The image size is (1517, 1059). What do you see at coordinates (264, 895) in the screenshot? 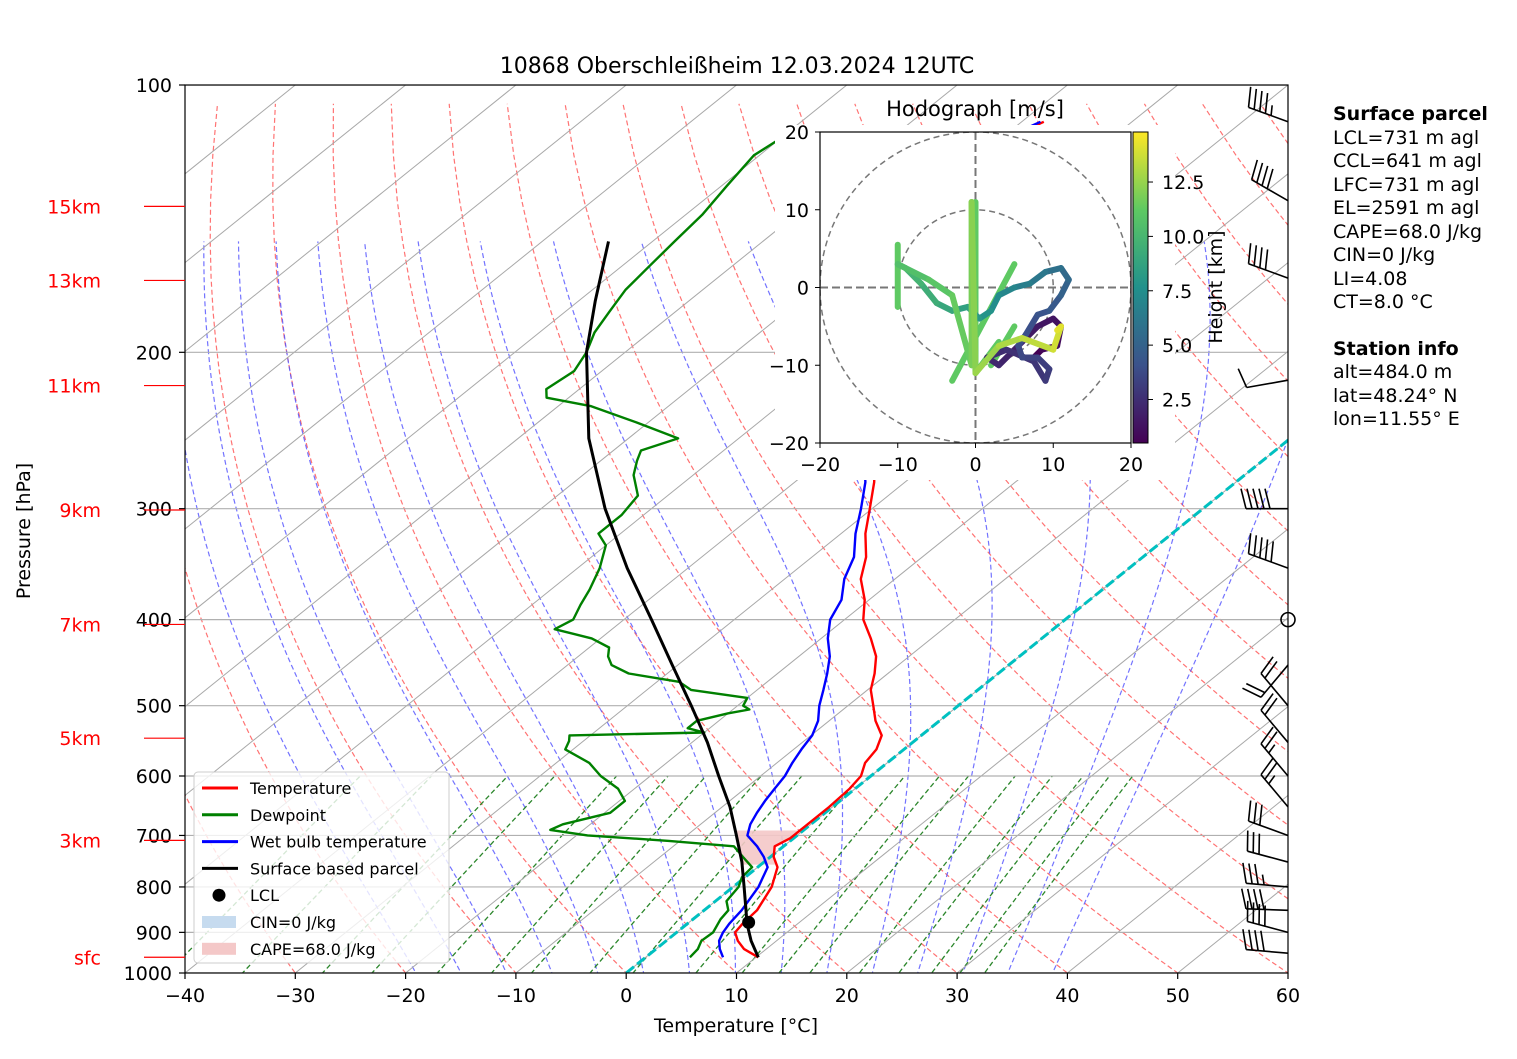
I see `legend-label: LCL` at bounding box center [264, 895].